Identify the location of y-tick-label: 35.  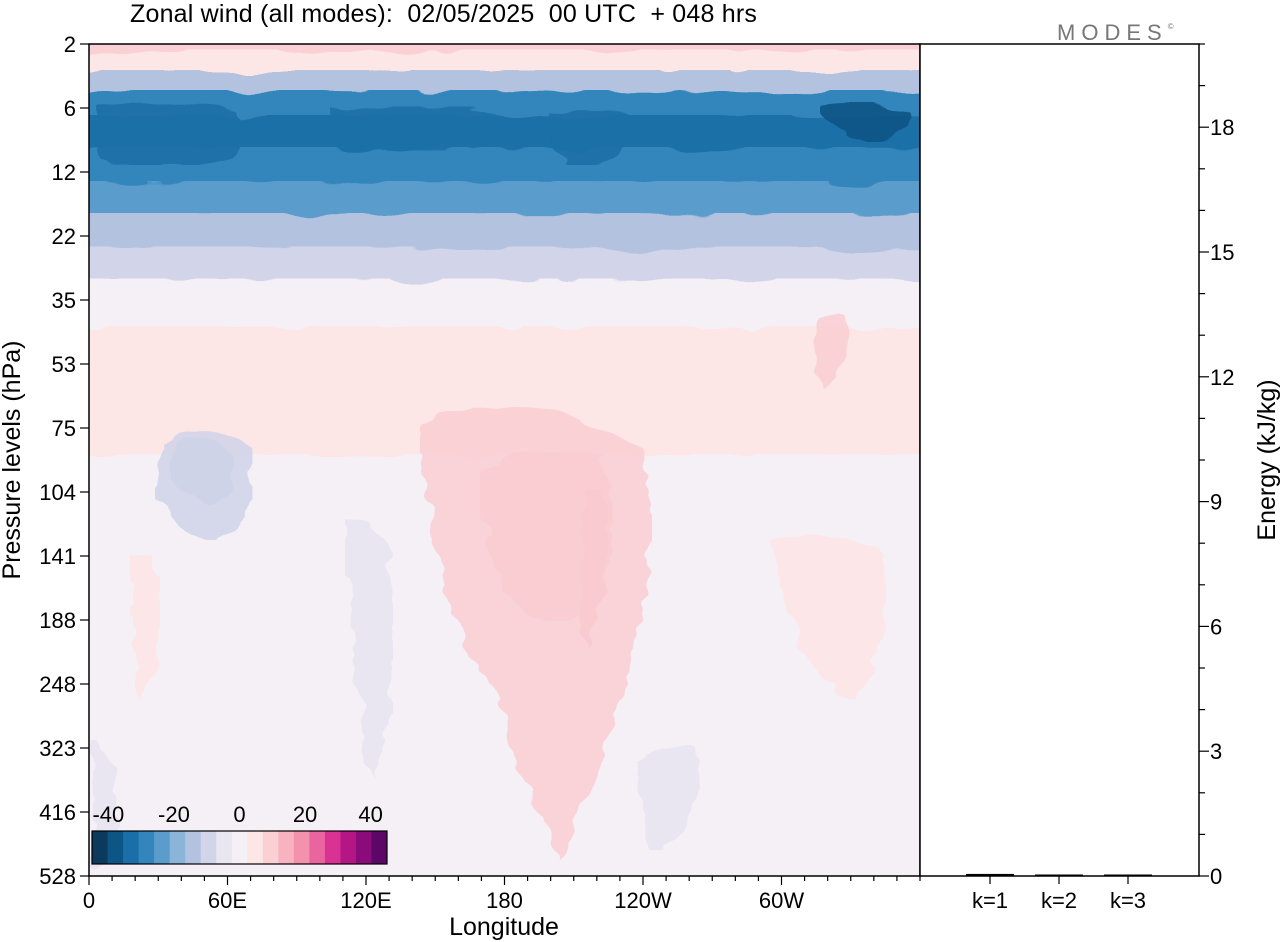
(64, 300).